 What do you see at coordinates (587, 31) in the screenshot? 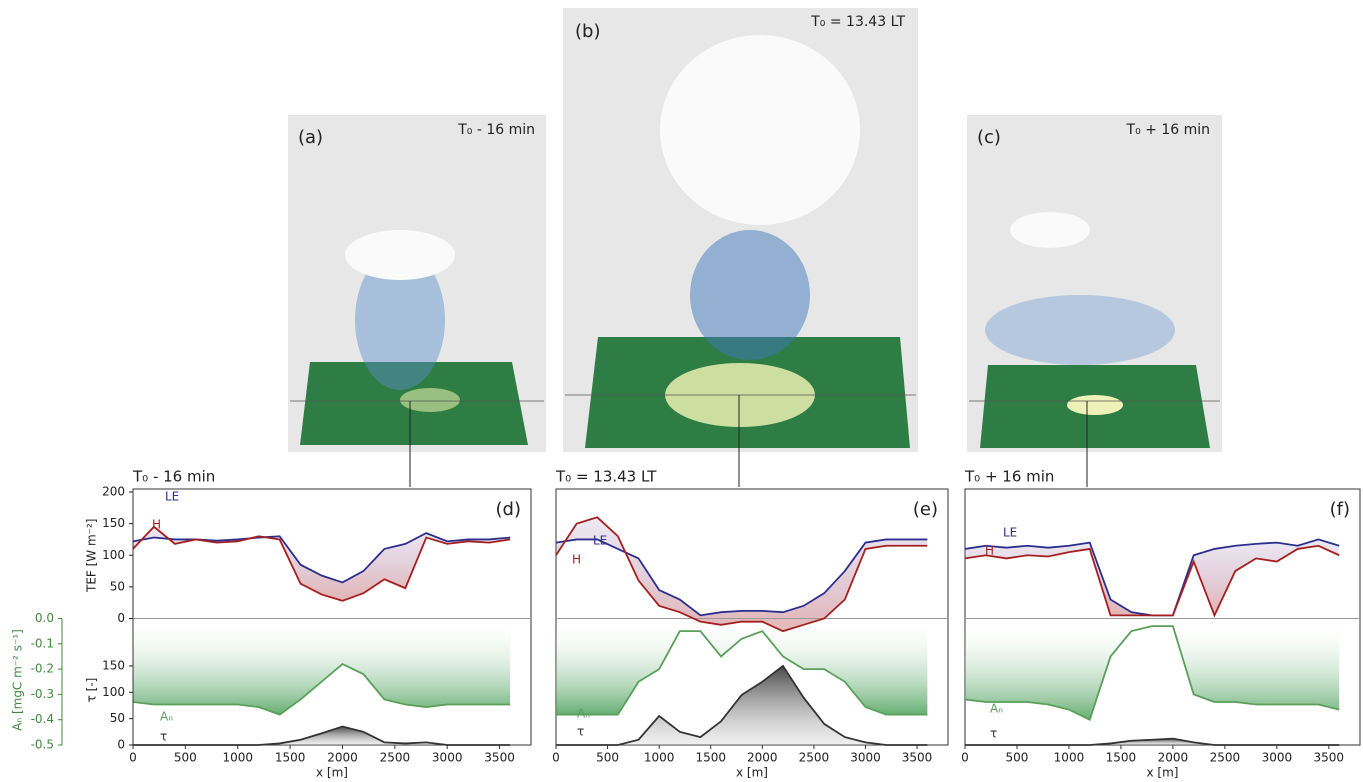
I see `render-label: (b)` at bounding box center [587, 31].